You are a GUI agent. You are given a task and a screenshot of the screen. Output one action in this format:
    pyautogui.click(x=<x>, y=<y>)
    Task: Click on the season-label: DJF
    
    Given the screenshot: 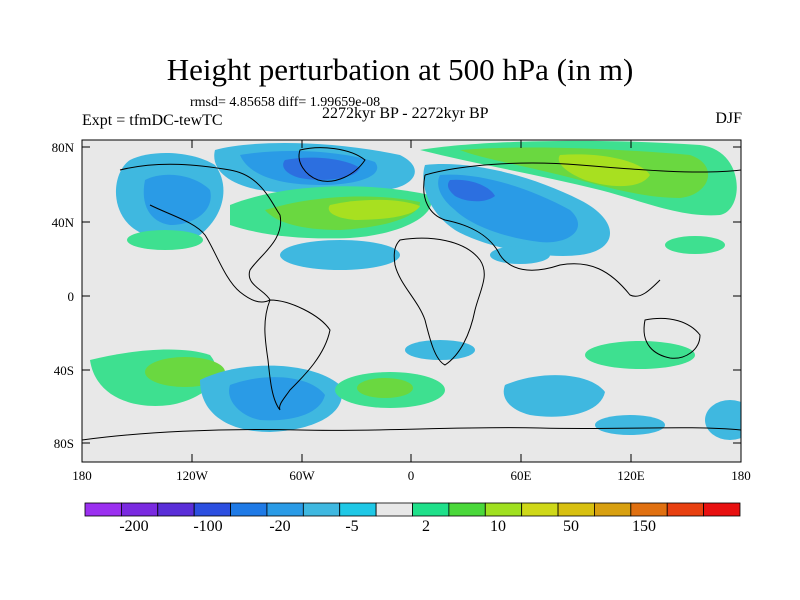 What is the action you would take?
    pyautogui.click(x=728, y=118)
    